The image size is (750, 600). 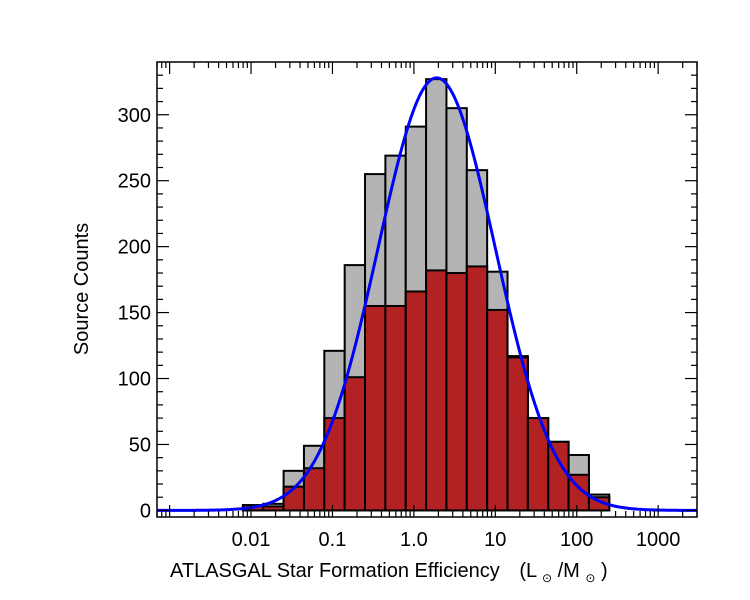 I want to click on x-axis-label-unit-close: ), so click(x=604, y=571).